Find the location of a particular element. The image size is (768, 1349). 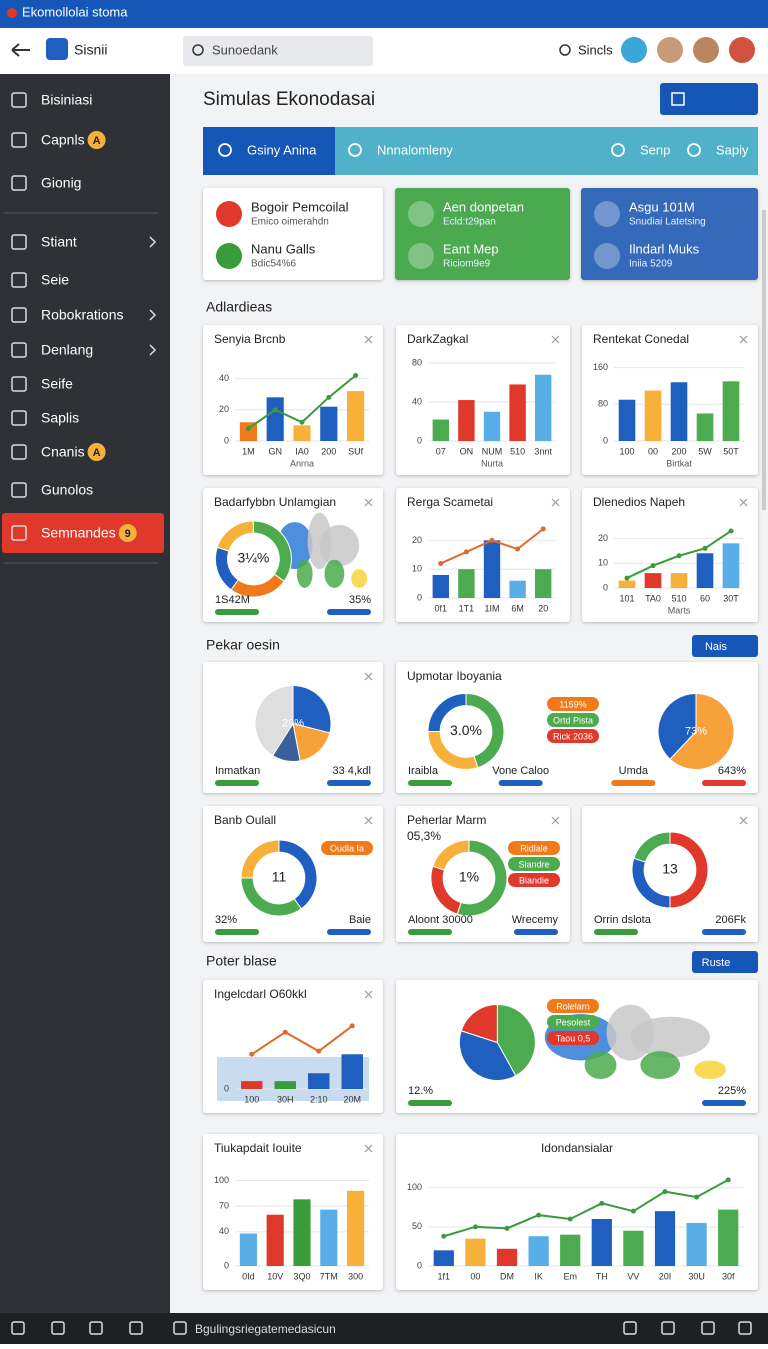

x-tick-label: 10V is located at coordinates (275, 1276).